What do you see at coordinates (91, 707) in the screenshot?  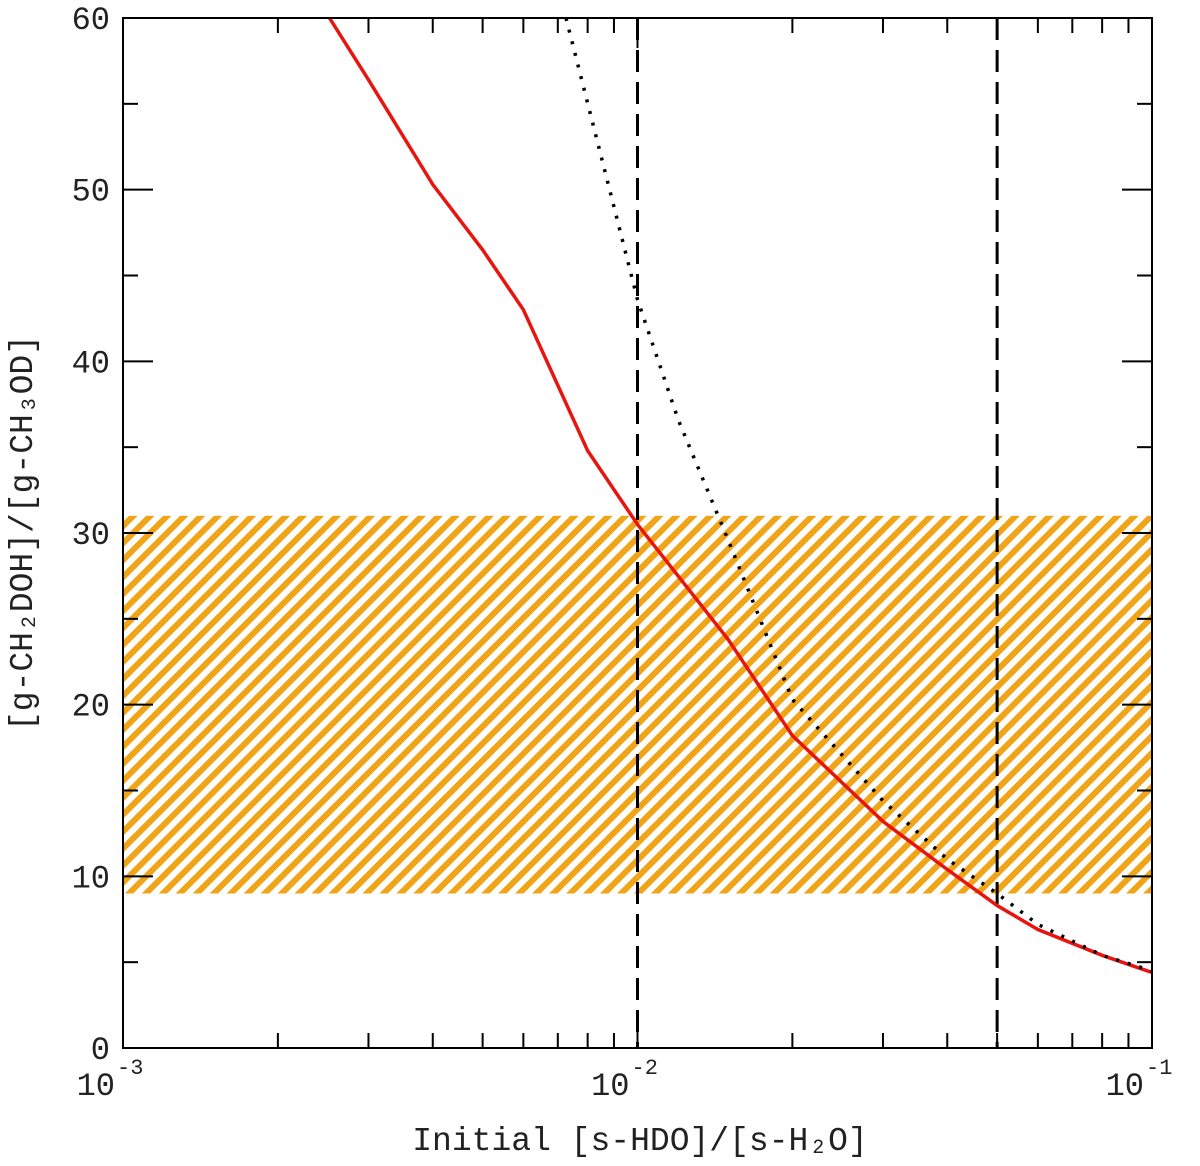 I see `y-tick-label: 20` at bounding box center [91, 707].